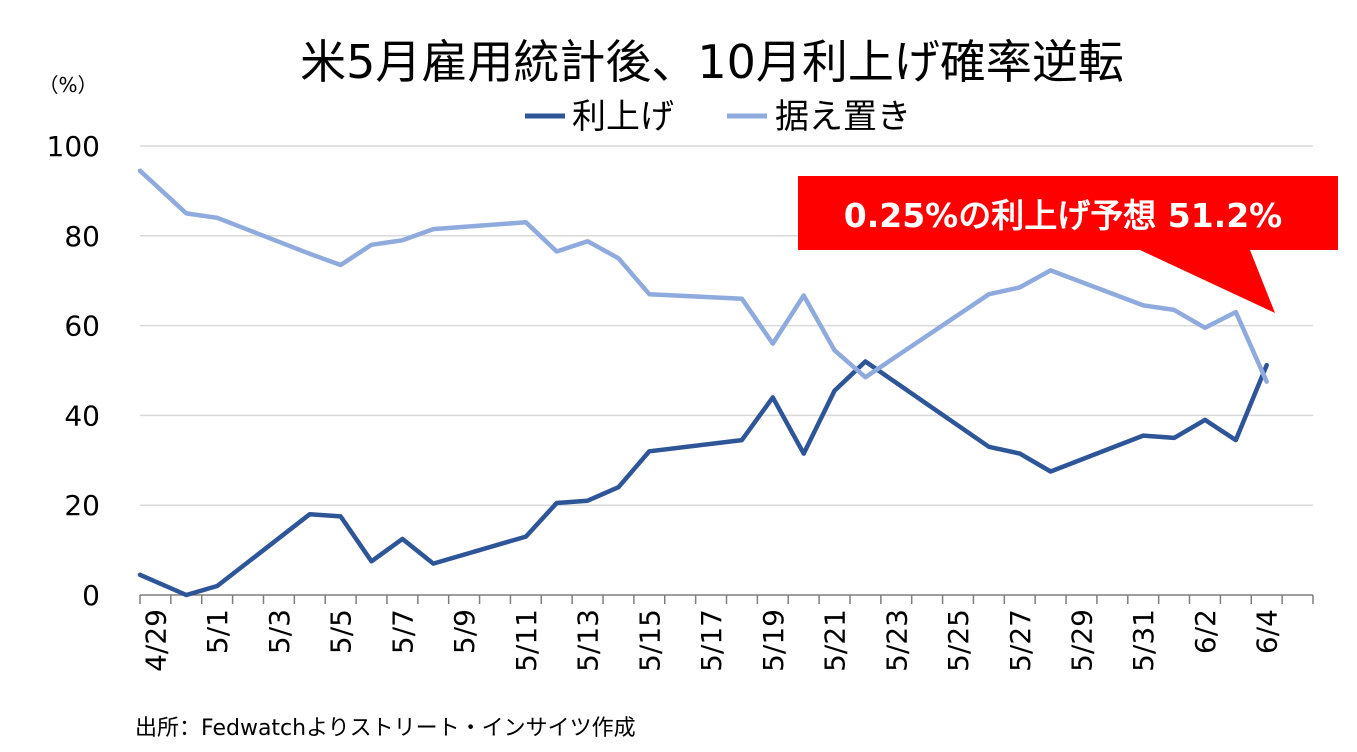 Image resolution: width=1357 pixels, height=752 pixels. I want to click on chart-title: 米5月雇用統計後、10月利上げ確率逆転, so click(712, 62).